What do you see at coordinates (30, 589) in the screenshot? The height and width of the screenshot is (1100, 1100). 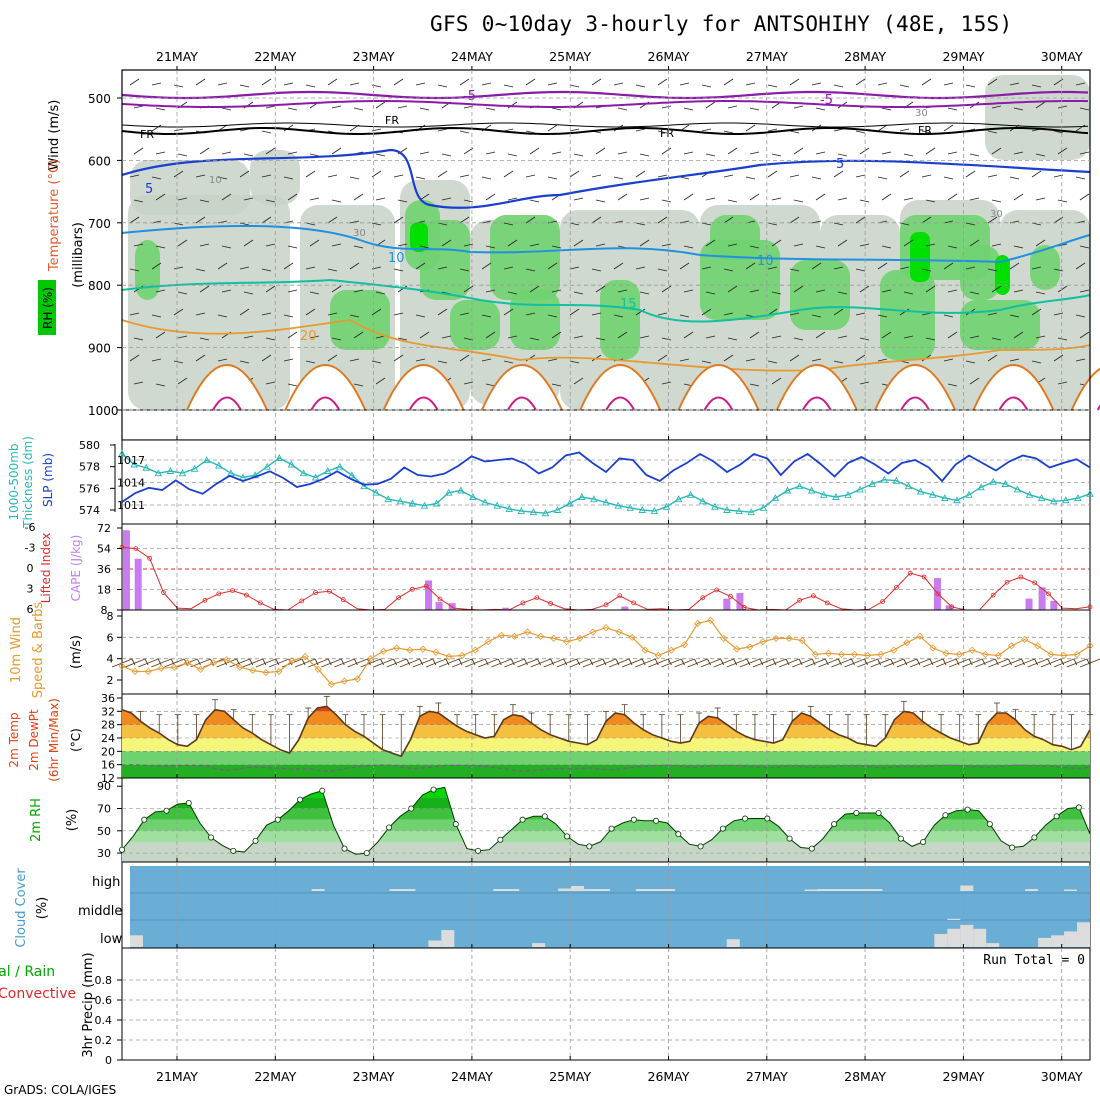 I see `li-tick-label: 3` at bounding box center [30, 589].